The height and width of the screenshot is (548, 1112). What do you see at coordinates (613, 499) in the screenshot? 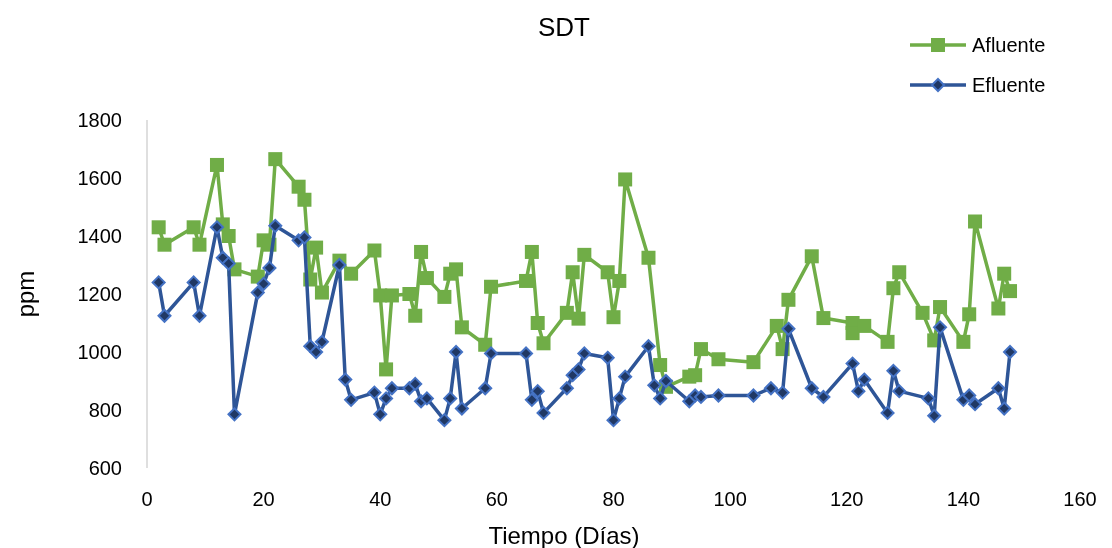
I see `x-tick-label: 80` at bounding box center [613, 499].